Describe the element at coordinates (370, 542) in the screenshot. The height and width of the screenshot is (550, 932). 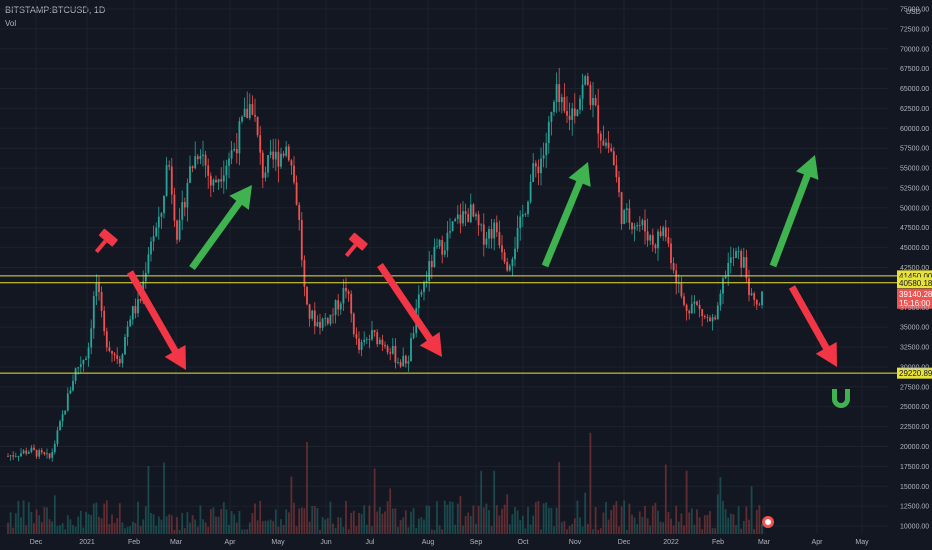
I see `x-tick-label: Jul` at that location.